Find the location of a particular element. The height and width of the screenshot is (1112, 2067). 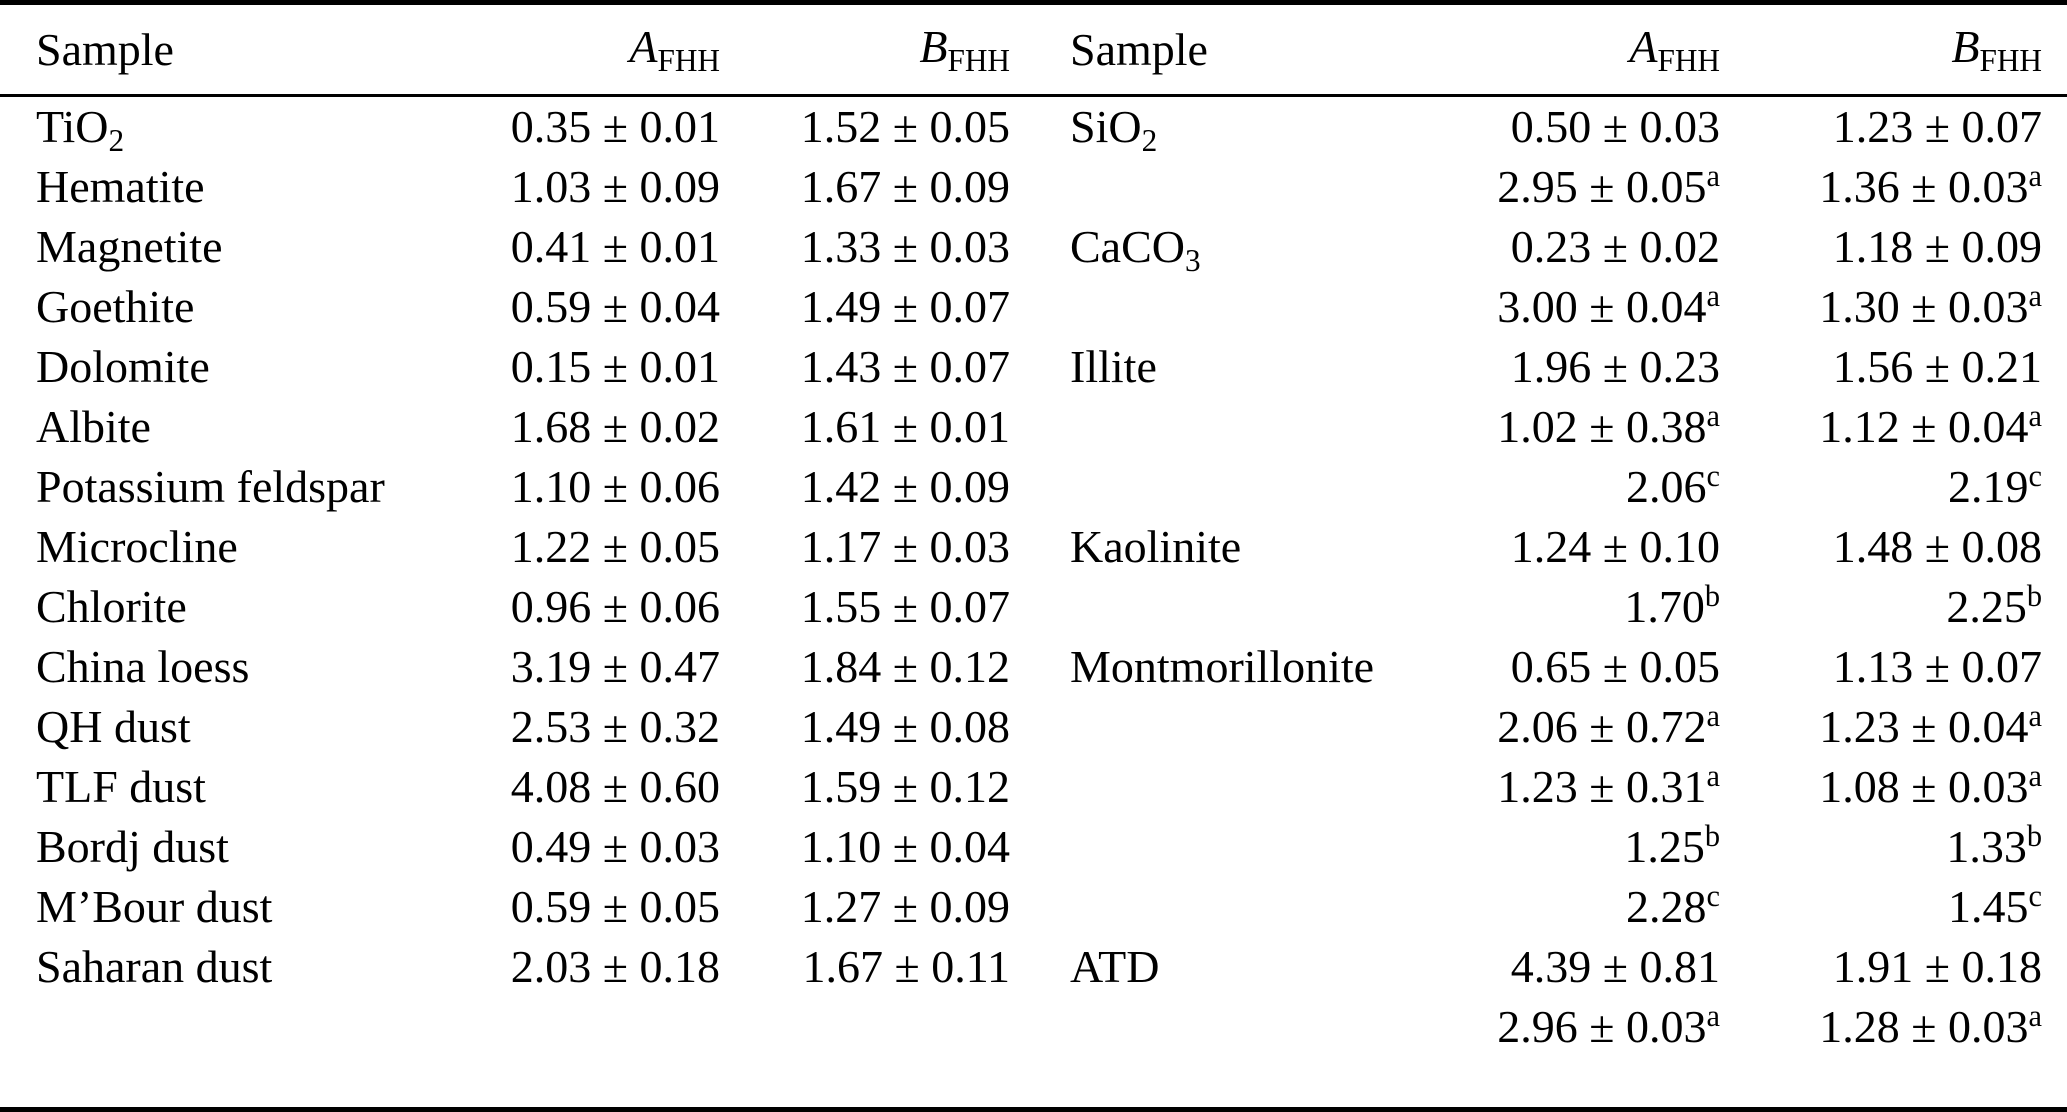

sample-cell: CaCO3 is located at coordinates (1135, 249).